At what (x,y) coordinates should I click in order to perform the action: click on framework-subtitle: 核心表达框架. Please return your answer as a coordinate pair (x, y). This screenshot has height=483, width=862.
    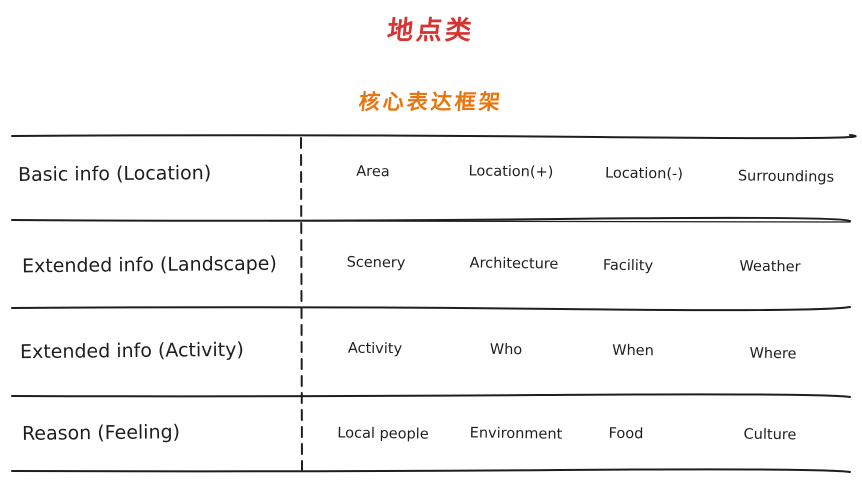
    Looking at the image, I should click on (431, 102).